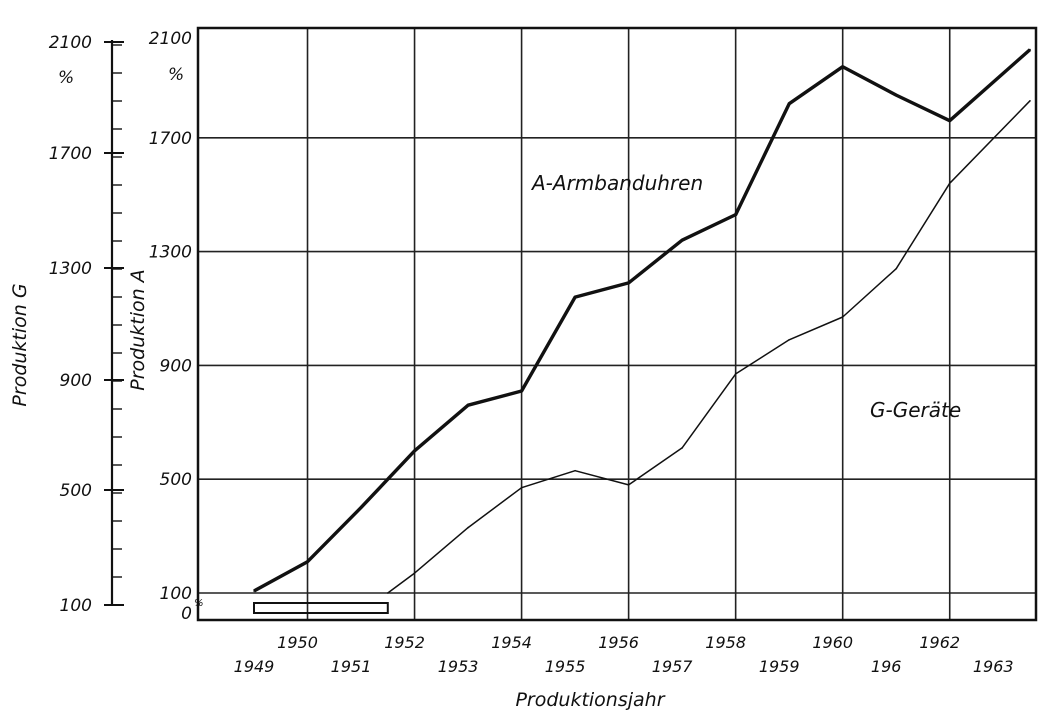 The width and height of the screenshot is (1060, 717). Describe the element at coordinates (886, 666) in the screenshot. I see `x-tick-label: 196` at that location.